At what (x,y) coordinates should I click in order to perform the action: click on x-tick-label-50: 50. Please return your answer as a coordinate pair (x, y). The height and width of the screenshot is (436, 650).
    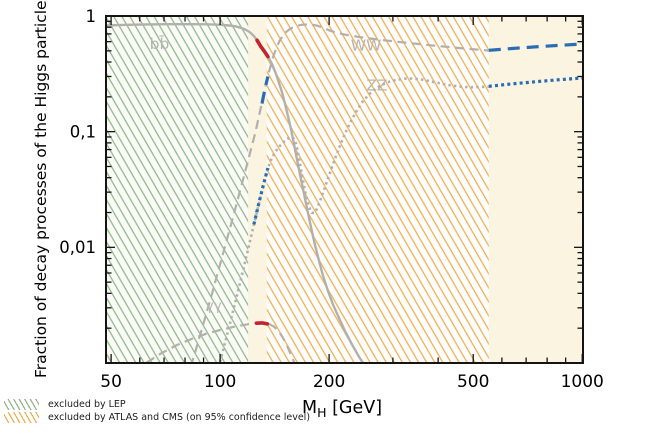
    Looking at the image, I should click on (111, 382).